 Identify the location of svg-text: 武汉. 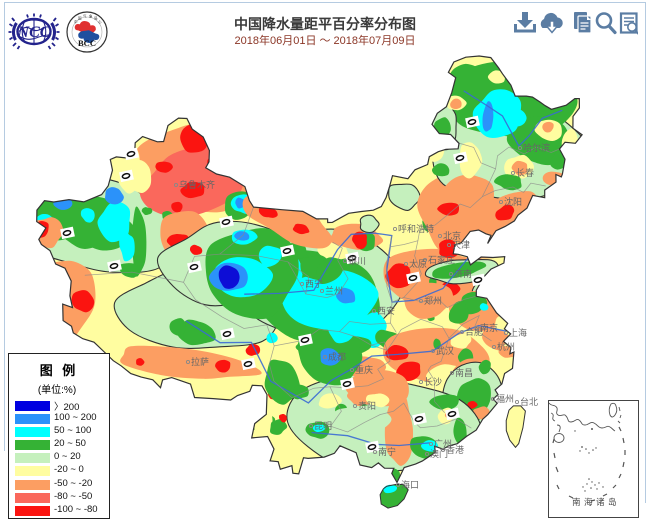
(445, 350).